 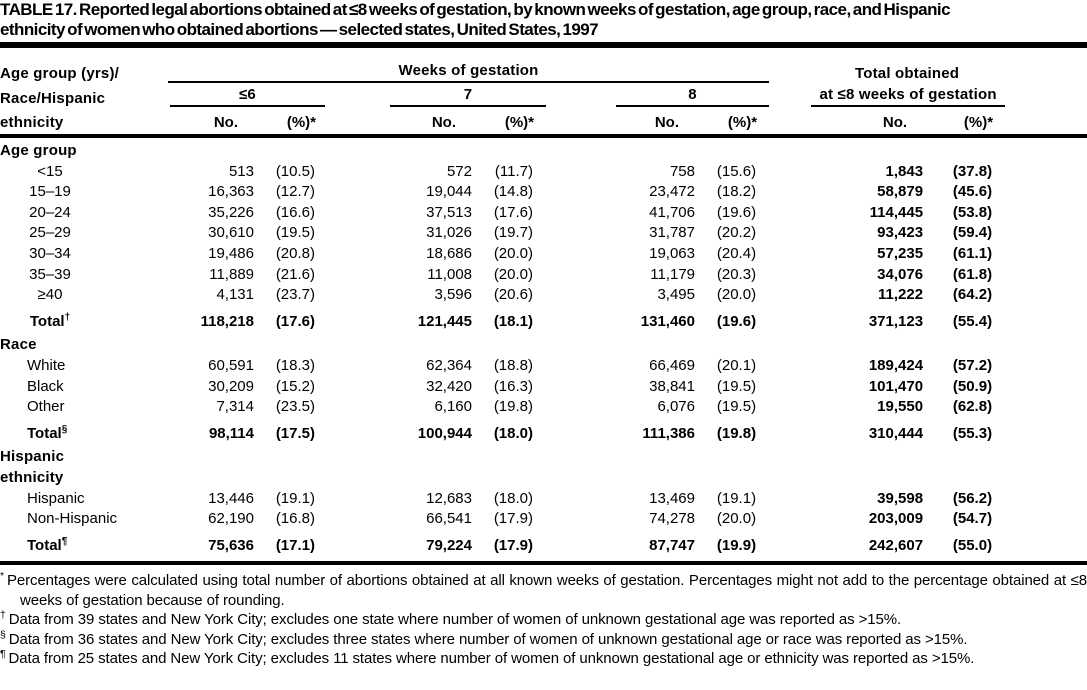 What do you see at coordinates (907, 73) in the screenshot?
I see `column-group-total-line1: Total obtained` at bounding box center [907, 73].